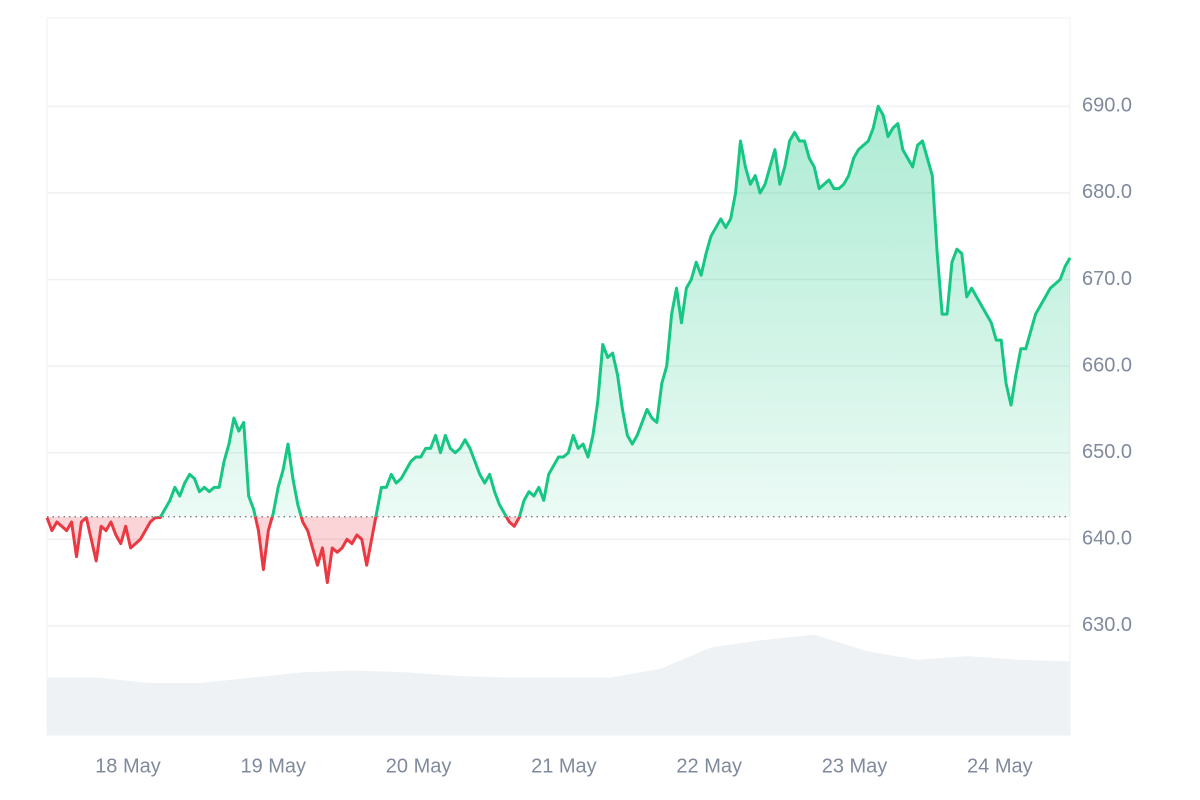 Image resolution: width=1200 pixels, height=800 pixels. I want to click on x-tick-label: 20 May, so click(419, 766).